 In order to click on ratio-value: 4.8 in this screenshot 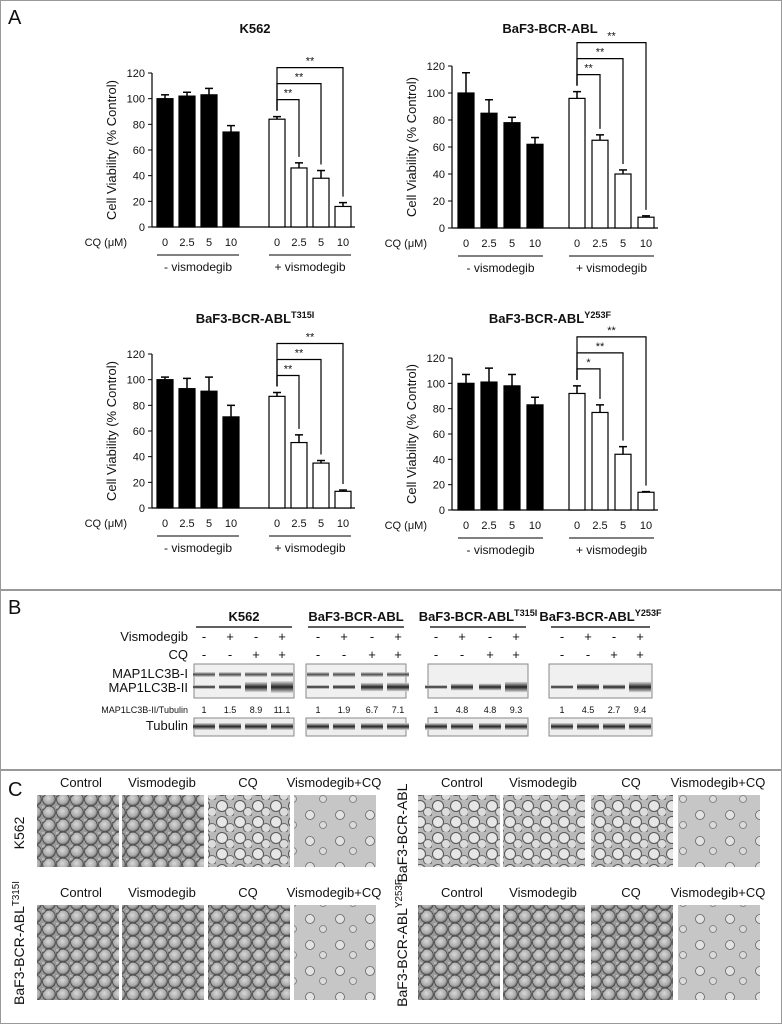, I will do `click(462, 710)`.